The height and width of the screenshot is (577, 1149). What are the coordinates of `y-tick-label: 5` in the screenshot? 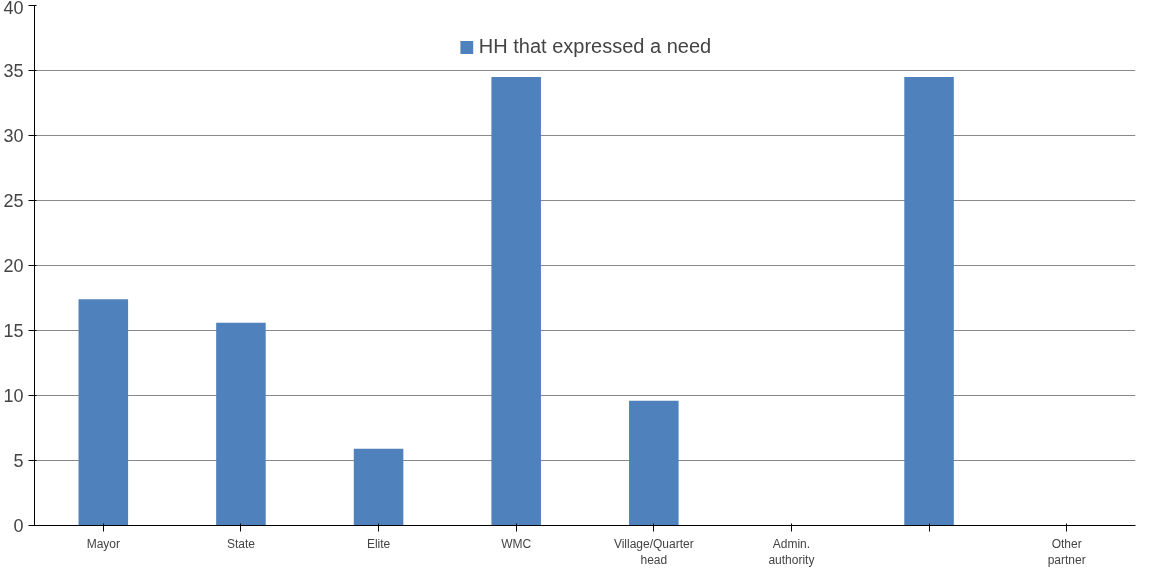 It's located at (18, 461).